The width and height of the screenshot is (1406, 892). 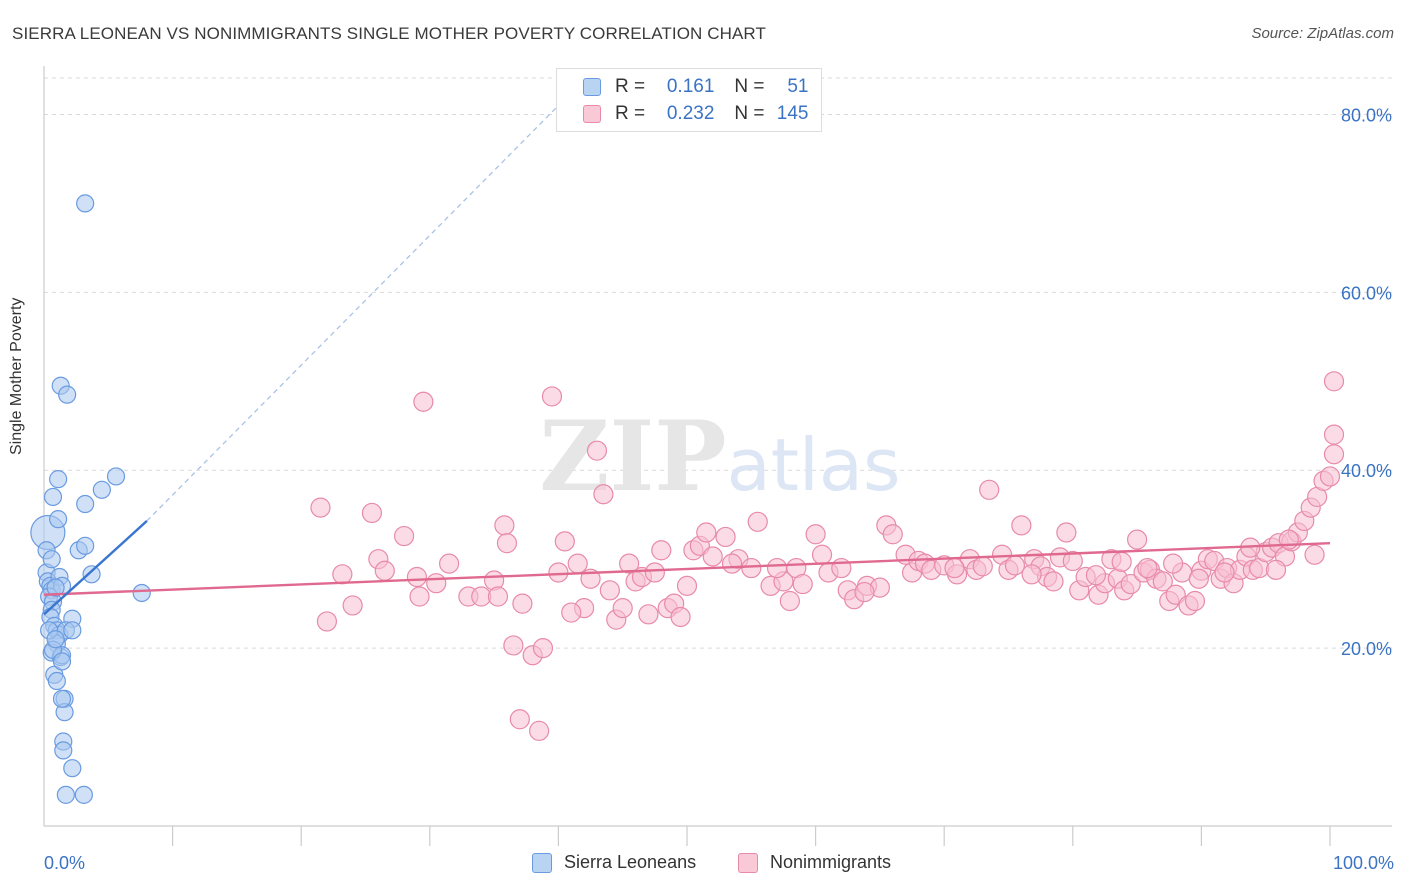 I want to click on watermark-text: ZIPatlas, so click(x=719, y=456).